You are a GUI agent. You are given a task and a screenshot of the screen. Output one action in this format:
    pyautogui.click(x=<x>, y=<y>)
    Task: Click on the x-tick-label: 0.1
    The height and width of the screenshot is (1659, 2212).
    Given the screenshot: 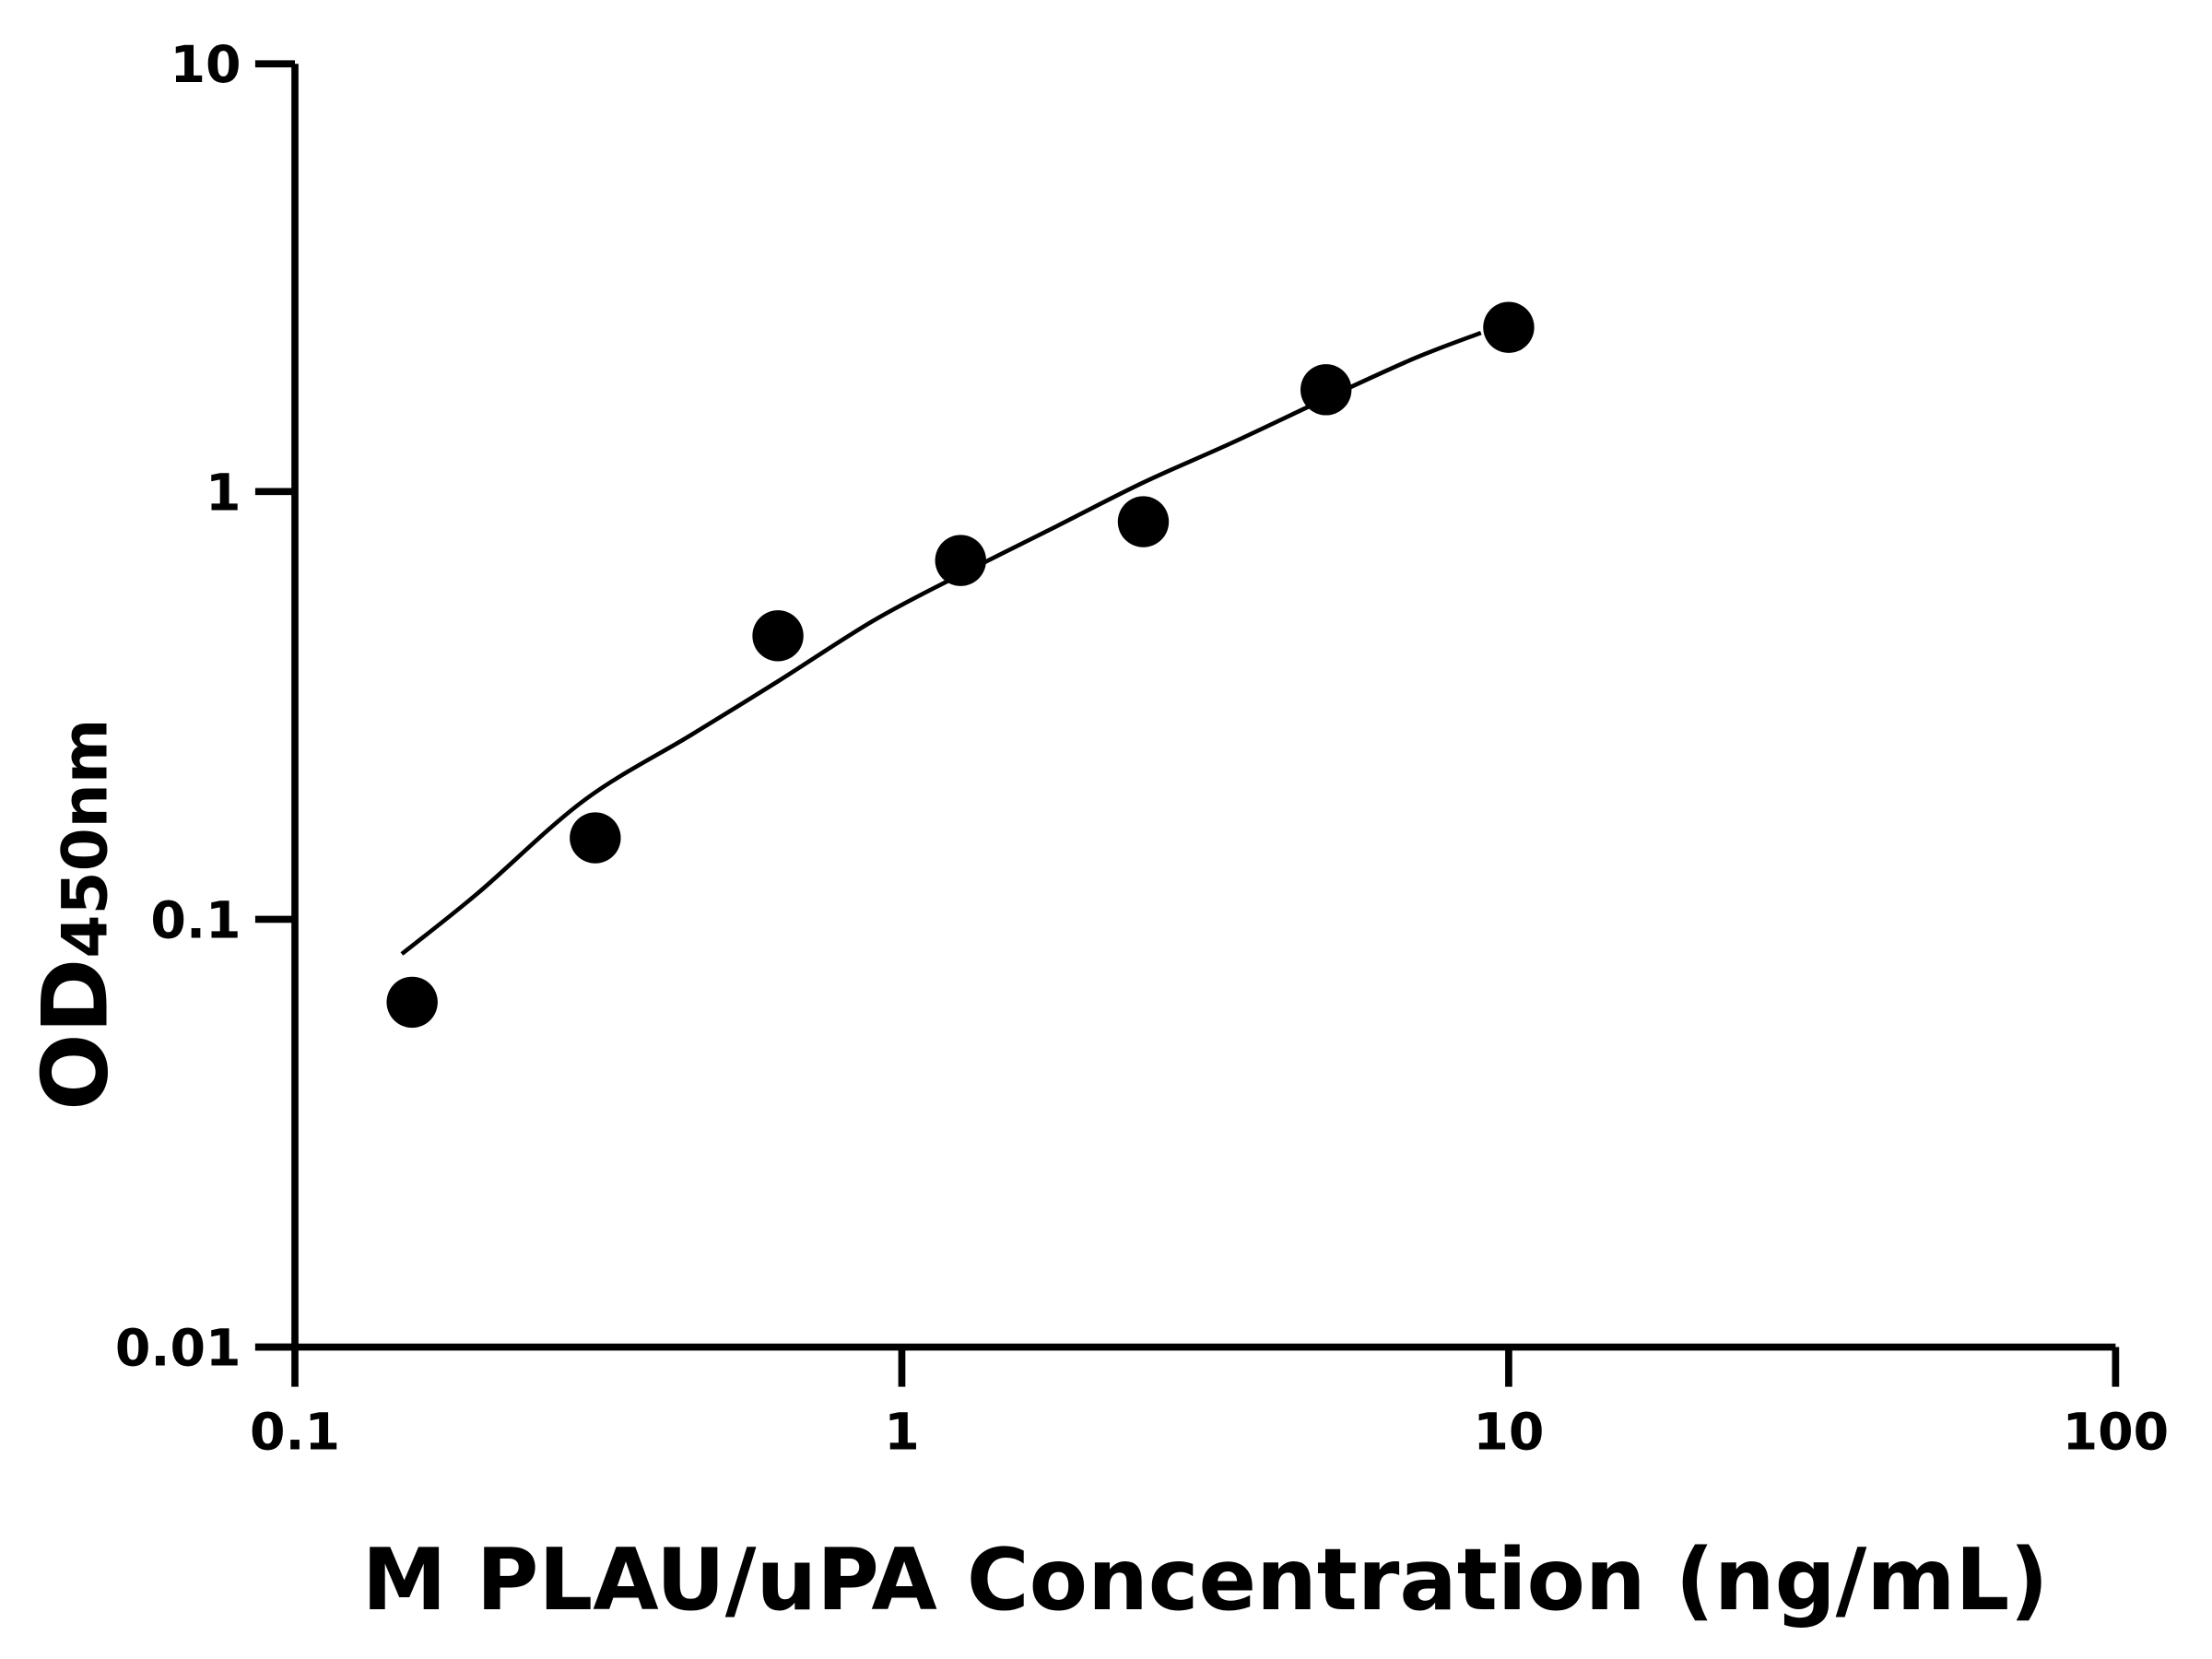 What is the action you would take?
    pyautogui.click(x=295, y=1432)
    